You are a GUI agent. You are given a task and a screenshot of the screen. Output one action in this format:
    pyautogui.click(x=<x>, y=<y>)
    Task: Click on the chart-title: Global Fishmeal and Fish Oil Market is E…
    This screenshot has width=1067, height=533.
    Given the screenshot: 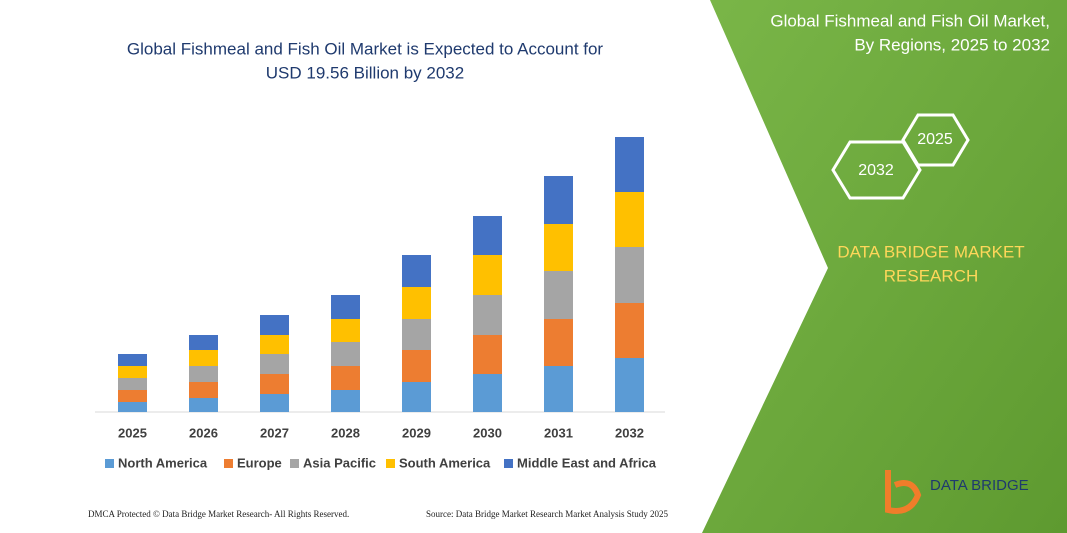 What is the action you would take?
    pyautogui.click(x=365, y=48)
    